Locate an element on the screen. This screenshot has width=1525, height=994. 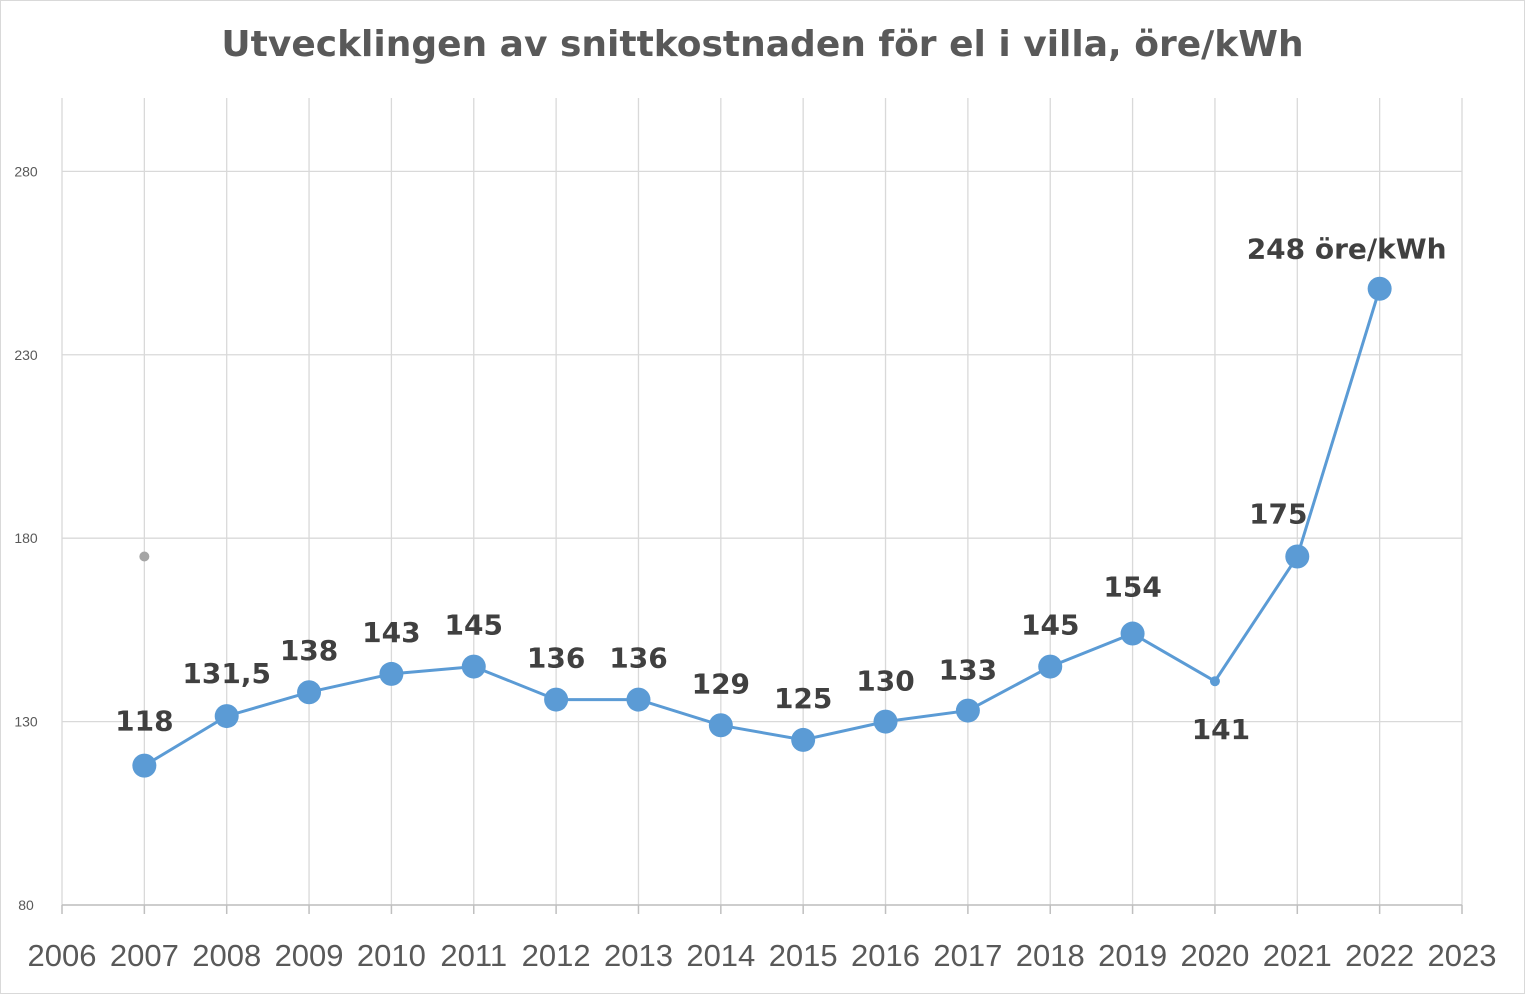
x-tick-label: 2017 is located at coordinates (967, 955).